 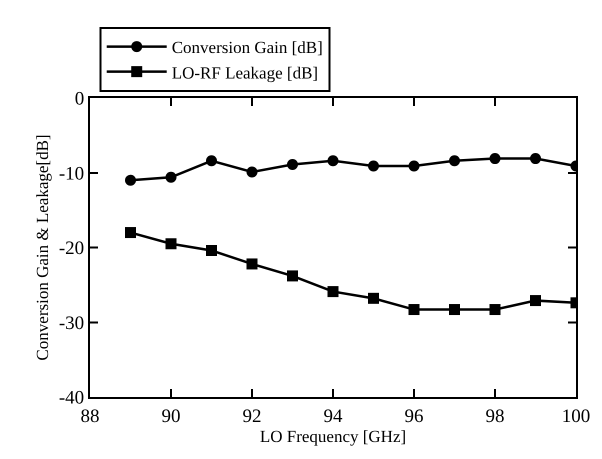 I want to click on x-tick-label: 94, so click(x=333, y=416).